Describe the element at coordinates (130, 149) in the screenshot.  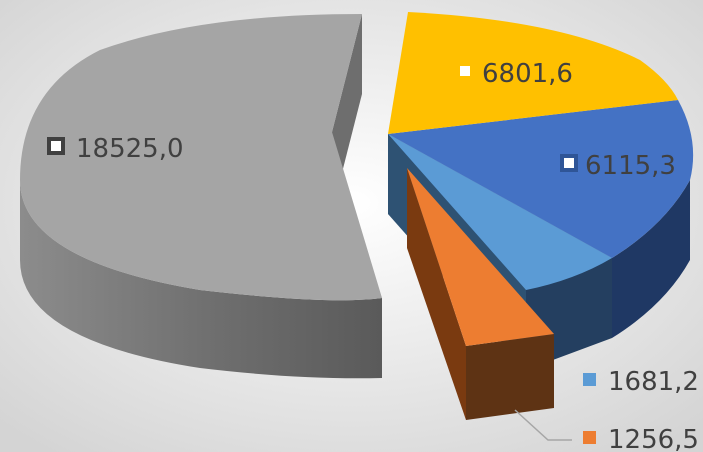
I see `data-label-slice-5: 18525,0` at that location.